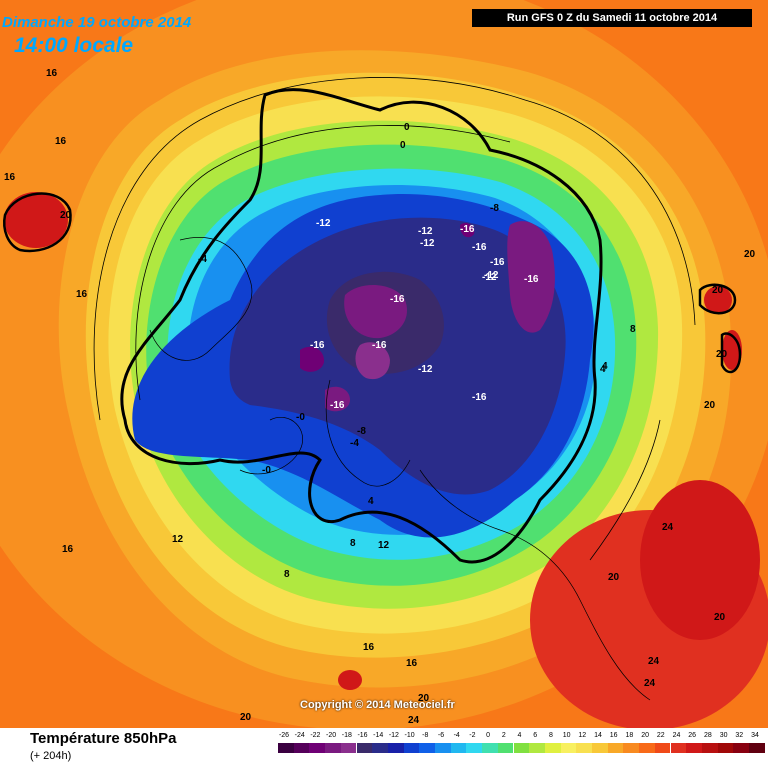  Describe the element at coordinates (582, 735) in the screenshot. I see `scale-label: 12` at that location.